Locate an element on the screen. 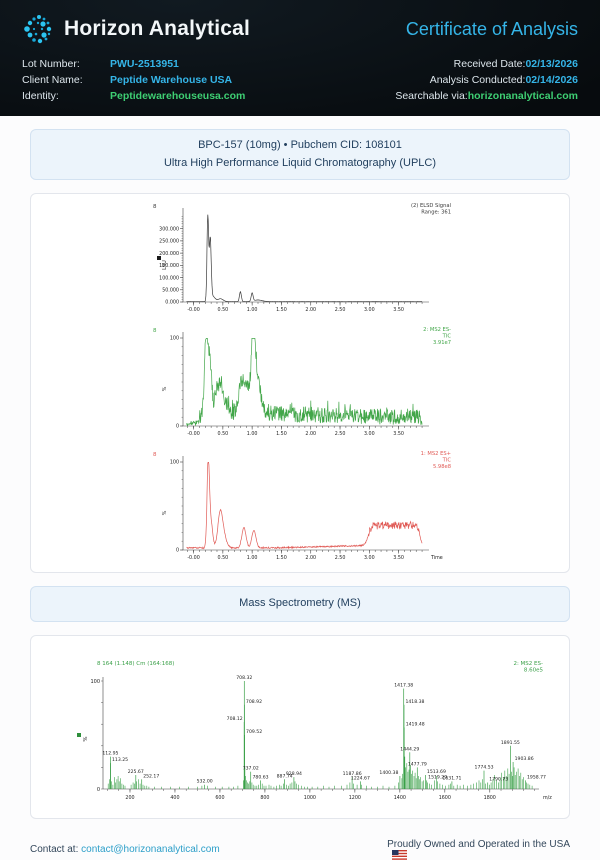 The width and height of the screenshot is (600, 860). svg-text: LSU is located at coordinates (165, 265).